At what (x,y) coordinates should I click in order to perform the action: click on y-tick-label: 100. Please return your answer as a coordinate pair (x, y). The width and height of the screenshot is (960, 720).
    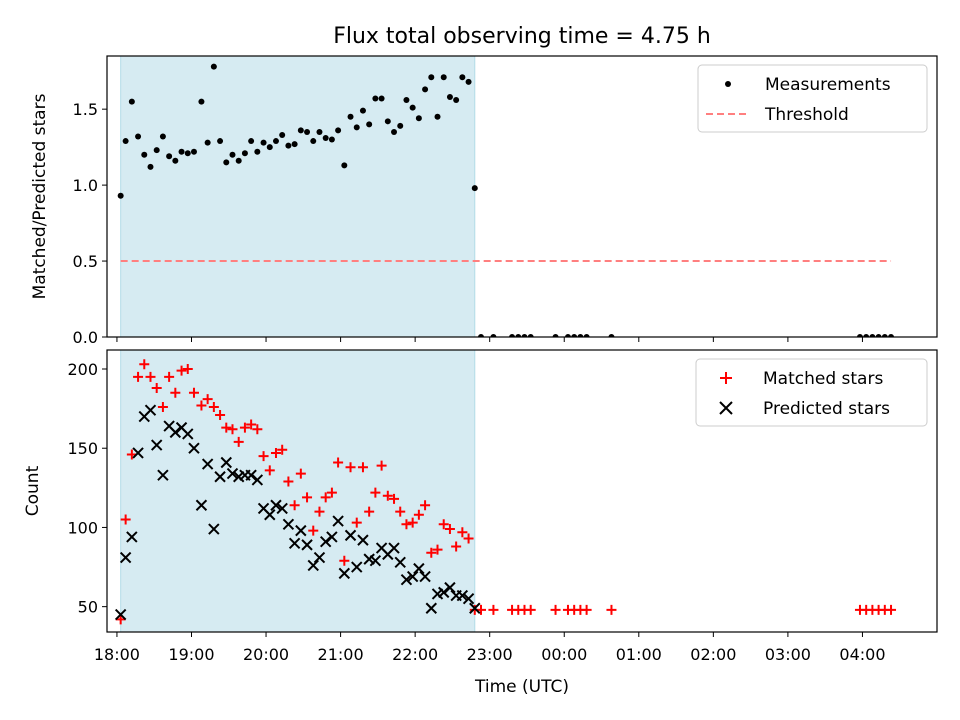
    Looking at the image, I should click on (82, 527).